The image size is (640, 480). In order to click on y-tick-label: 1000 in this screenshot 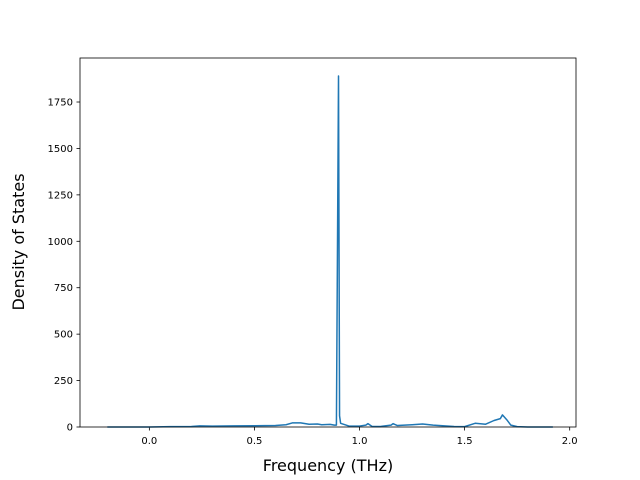, I will do `click(60, 242)`.